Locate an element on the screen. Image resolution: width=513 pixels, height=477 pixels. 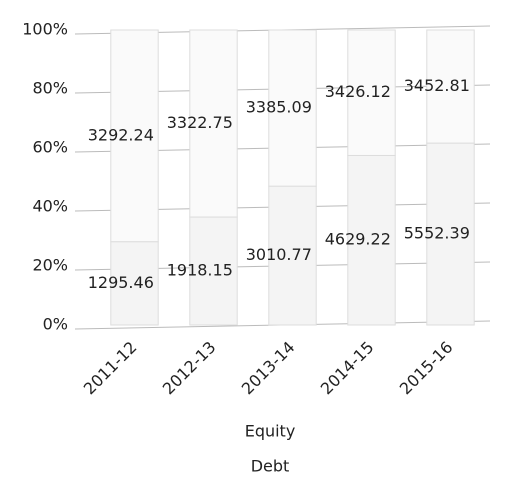
y-tick-label: 0% is located at coordinates (55, 324).